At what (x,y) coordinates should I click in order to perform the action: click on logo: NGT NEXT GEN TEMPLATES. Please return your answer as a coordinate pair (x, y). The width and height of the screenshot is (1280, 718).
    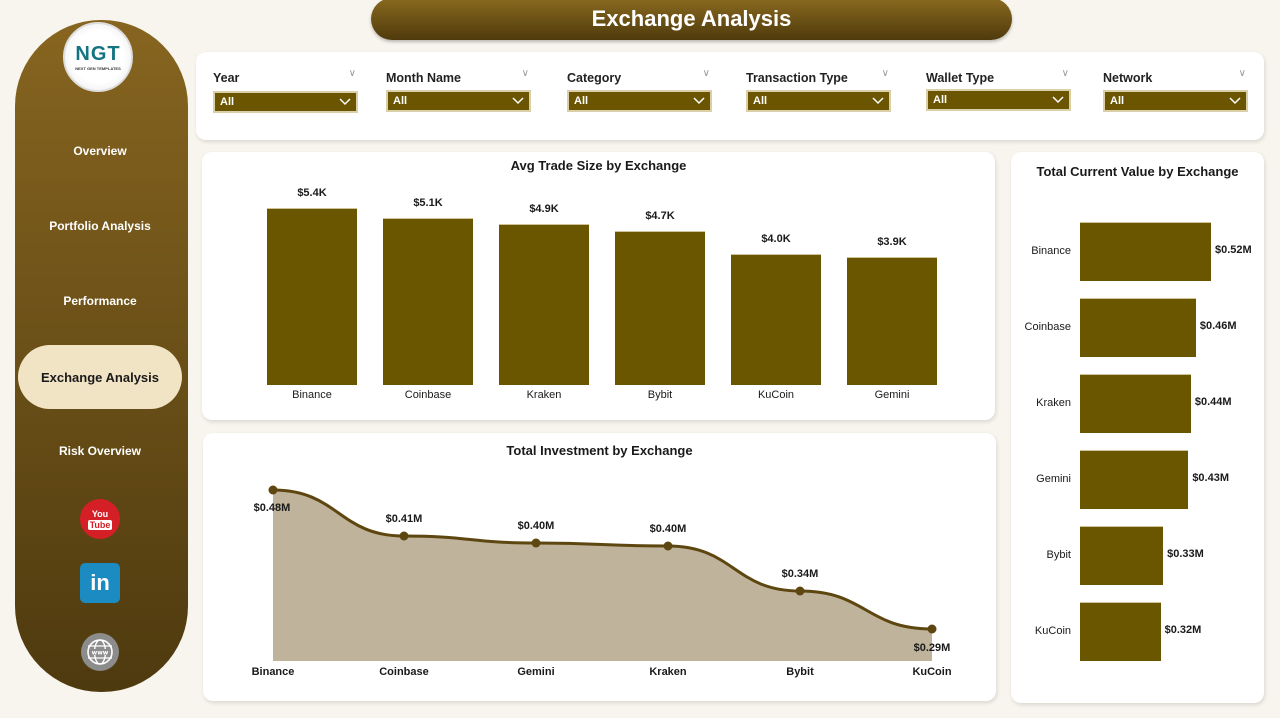
    Looking at the image, I should click on (98, 57).